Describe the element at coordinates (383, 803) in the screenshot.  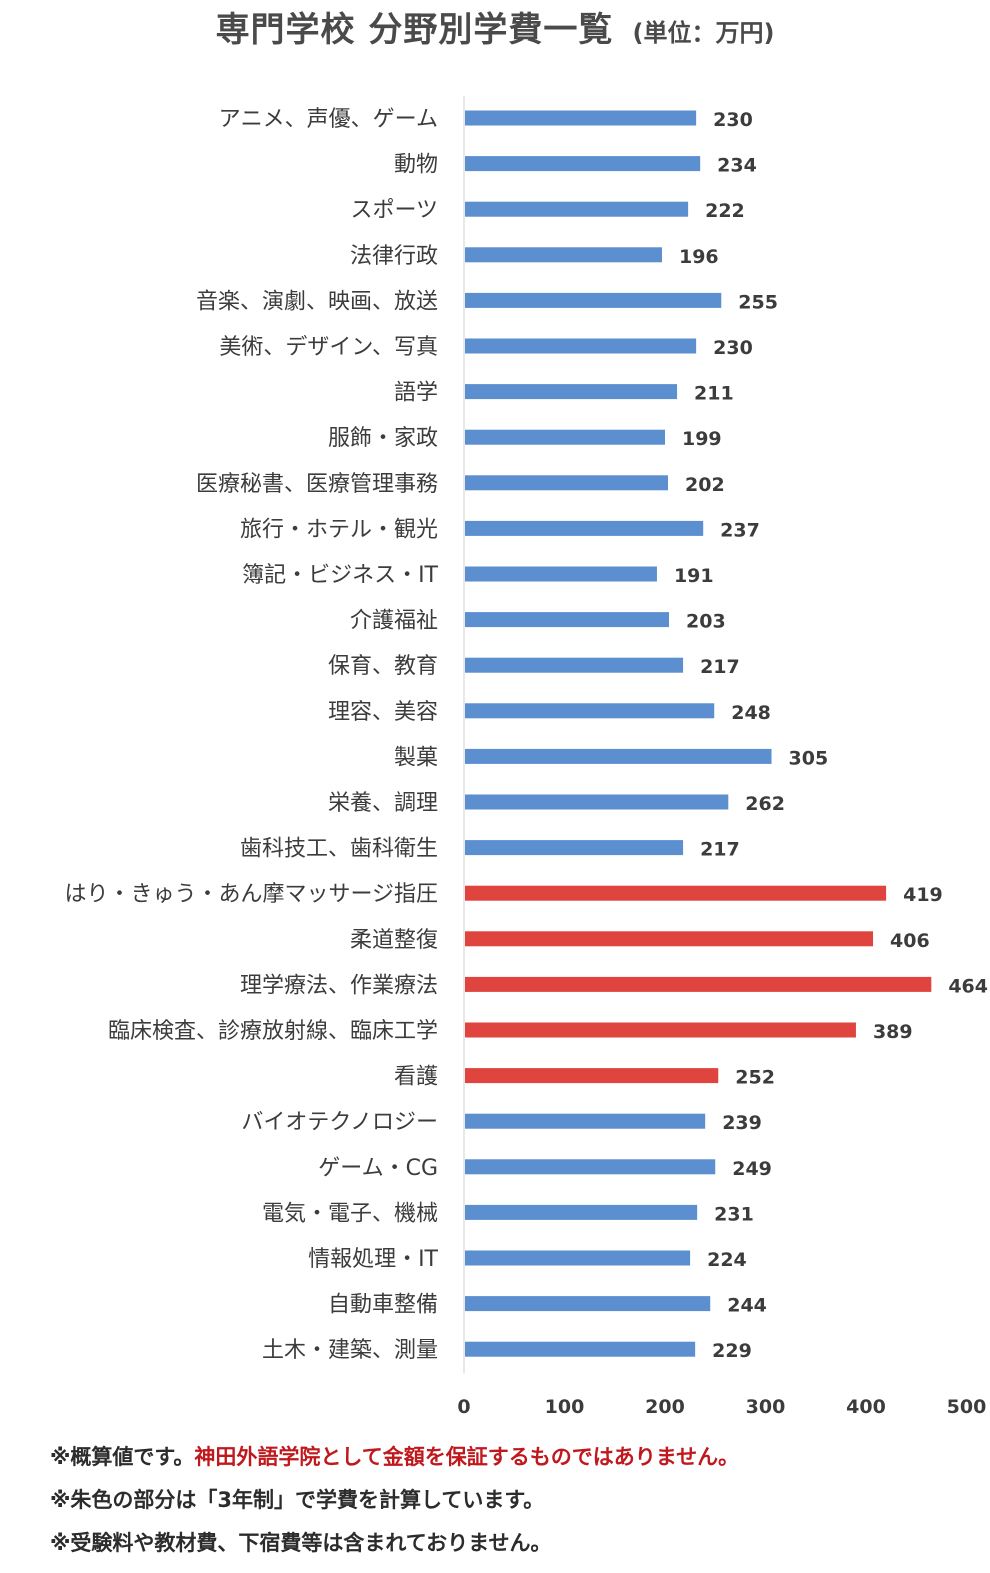
I see `category-label: 栄養、調理` at that location.